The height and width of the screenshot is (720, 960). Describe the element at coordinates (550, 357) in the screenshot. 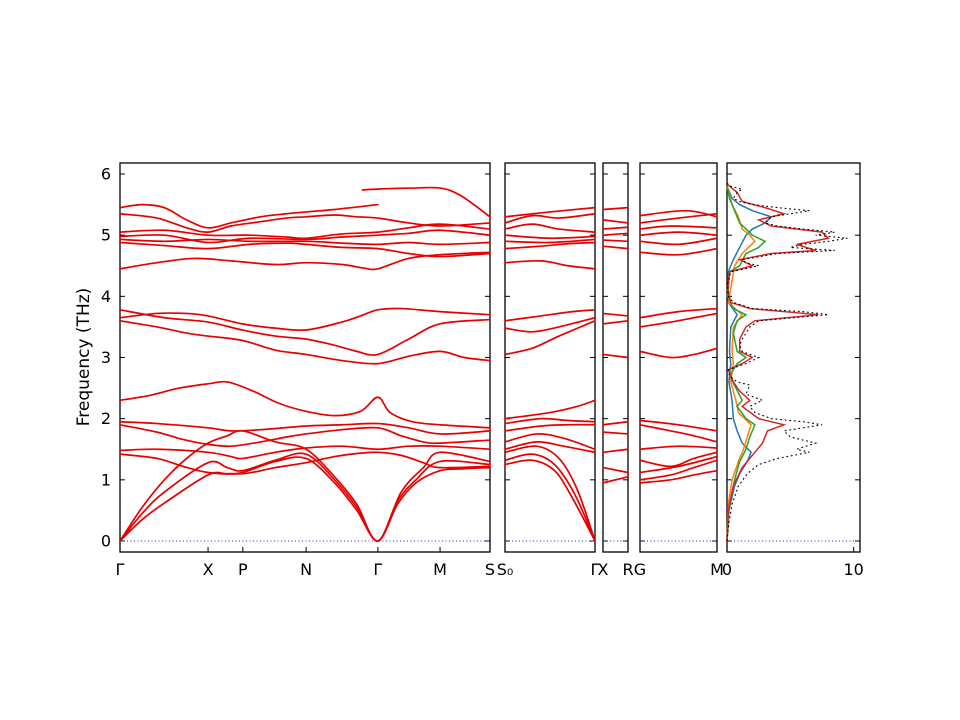

I see `panel-frame` at that location.